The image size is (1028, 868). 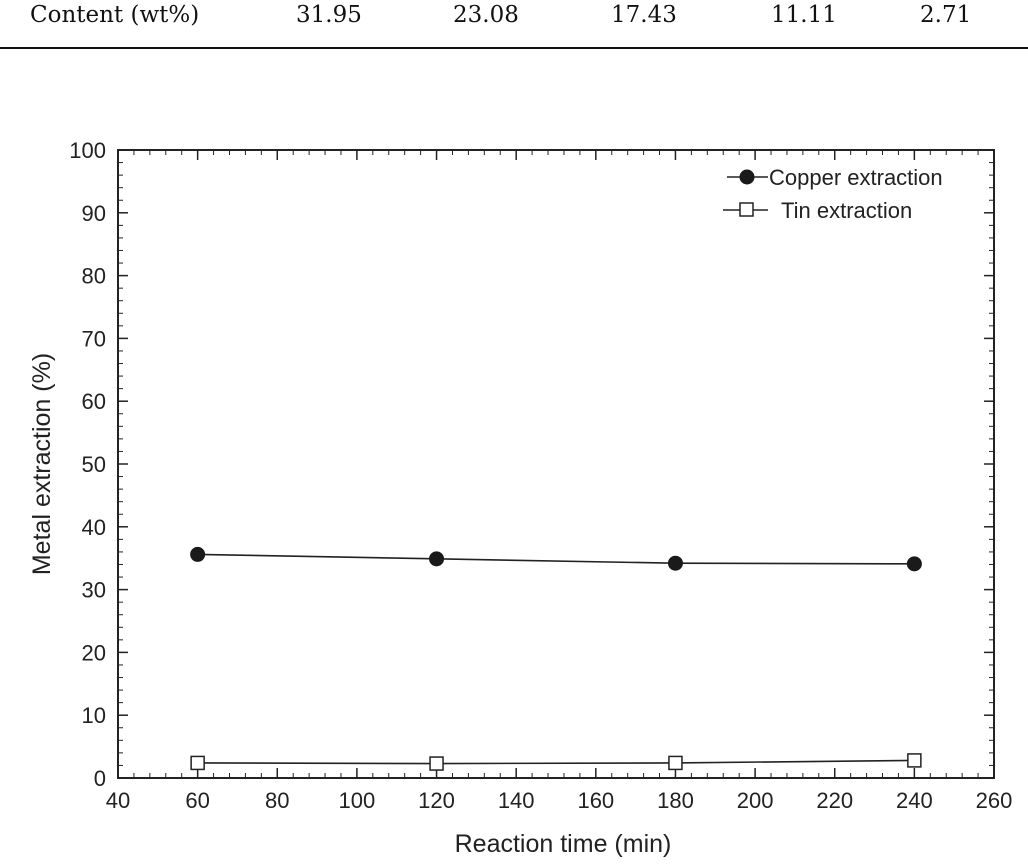 I want to click on x-tick-label: 160, so click(x=595, y=800).